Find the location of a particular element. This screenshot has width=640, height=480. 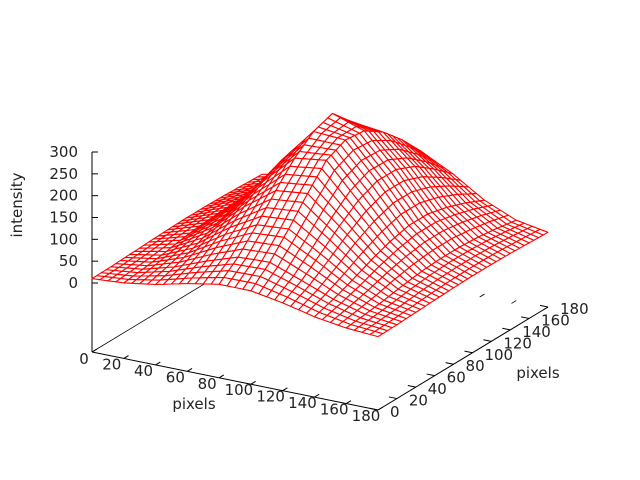

z-tick-label: 250 is located at coordinates (63, 174).